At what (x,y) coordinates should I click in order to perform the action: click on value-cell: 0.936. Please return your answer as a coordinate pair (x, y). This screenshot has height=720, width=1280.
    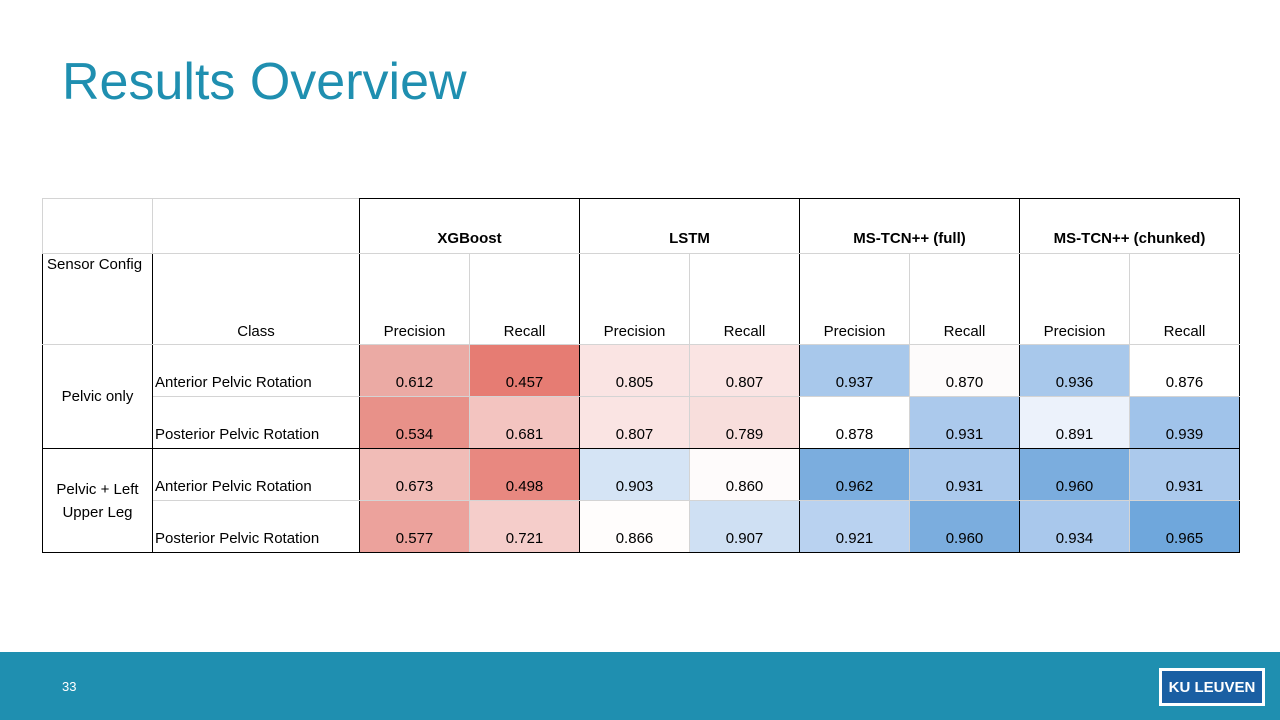
    Looking at the image, I should click on (1074, 370).